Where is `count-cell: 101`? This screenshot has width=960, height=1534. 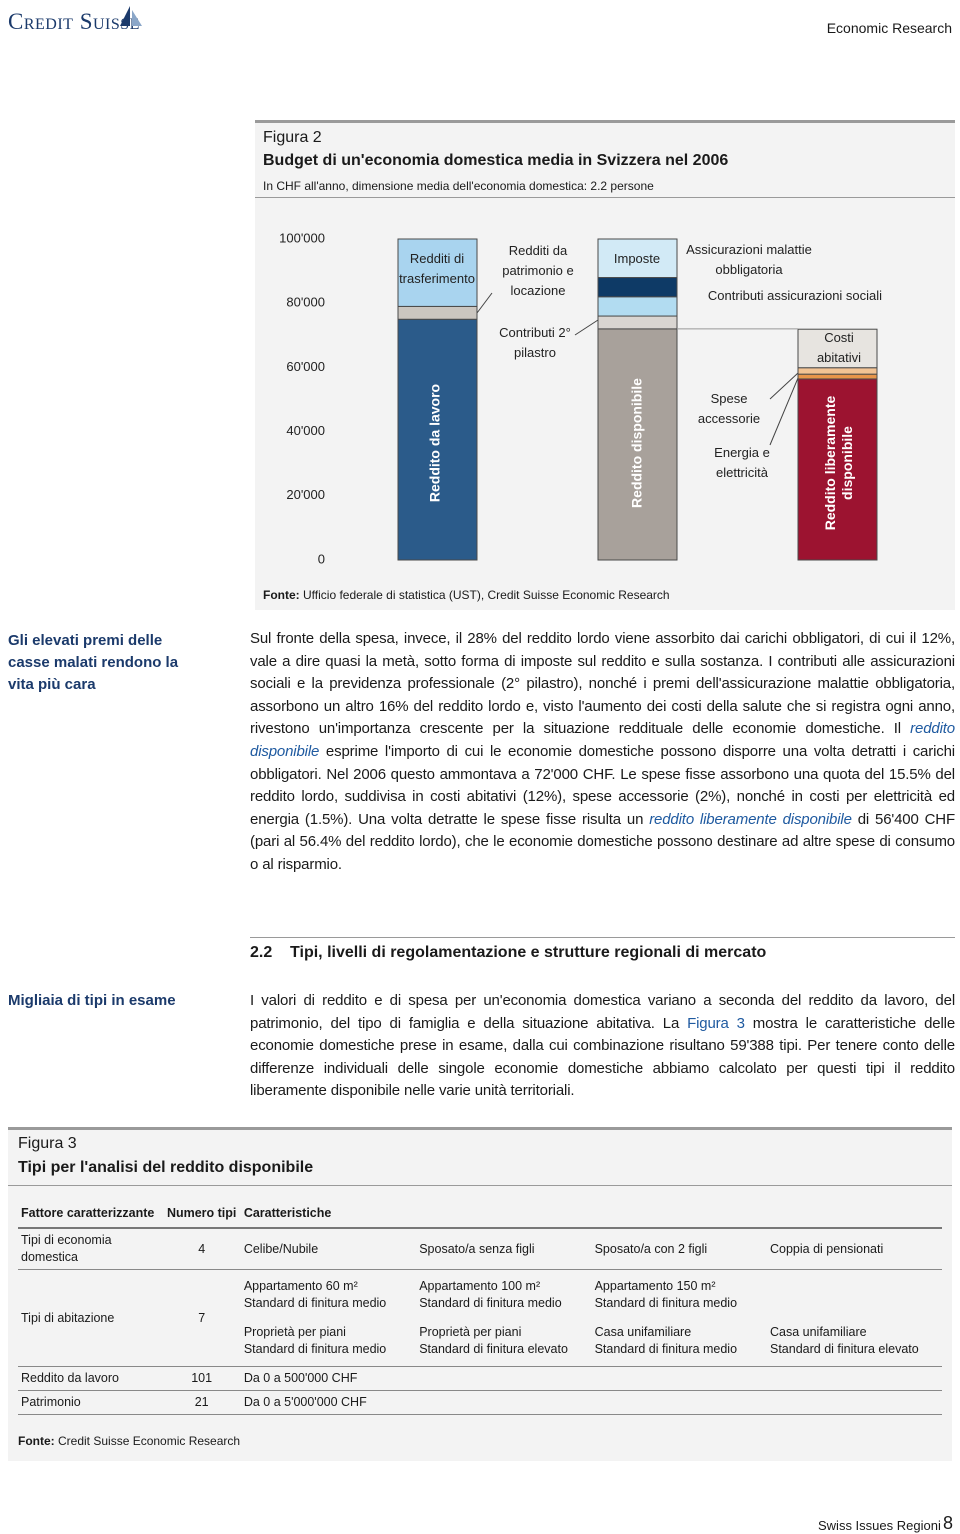
count-cell: 101 is located at coordinates (201, 1378).